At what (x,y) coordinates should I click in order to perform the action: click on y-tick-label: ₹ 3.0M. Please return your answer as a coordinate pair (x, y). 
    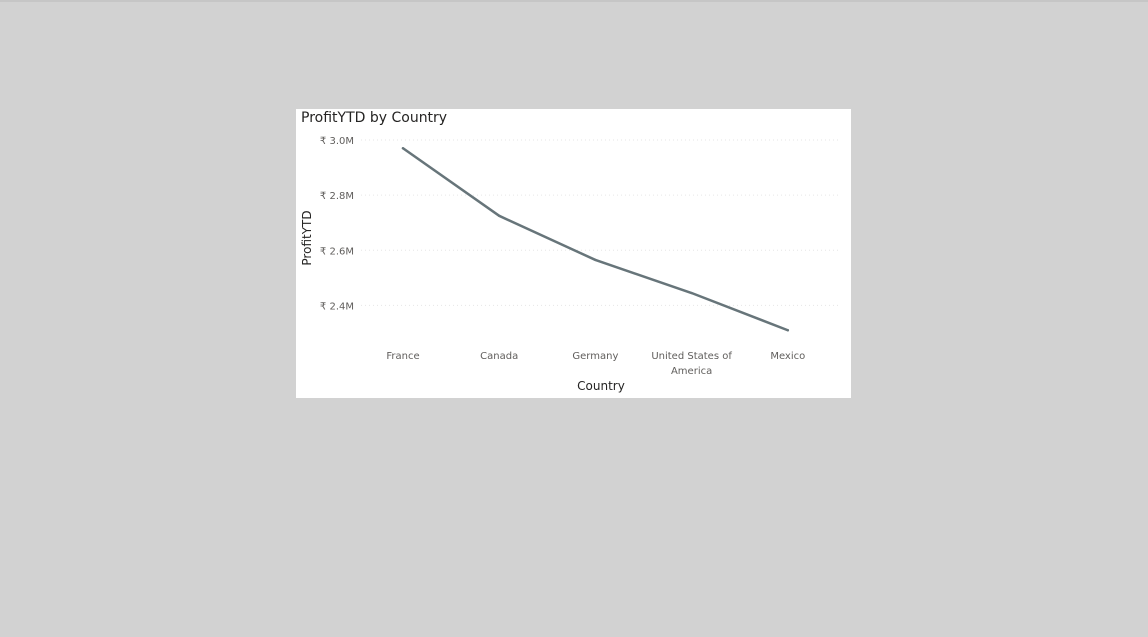
    Looking at the image, I should click on (337, 141).